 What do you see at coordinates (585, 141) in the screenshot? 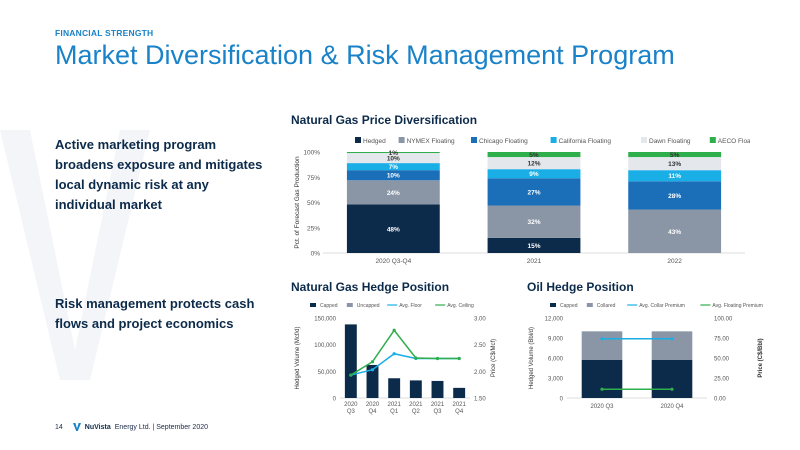
I see `legend-label-3: California Floating` at bounding box center [585, 141].